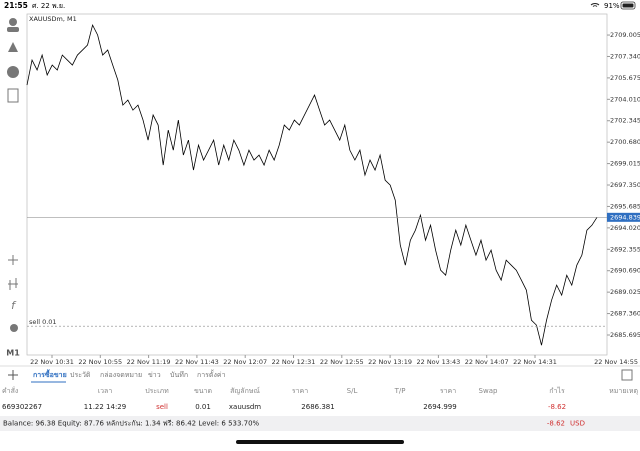 This screenshot has height=451, width=640. What do you see at coordinates (13, 353) in the screenshot?
I see `timeframe: M1` at bounding box center [13, 353].